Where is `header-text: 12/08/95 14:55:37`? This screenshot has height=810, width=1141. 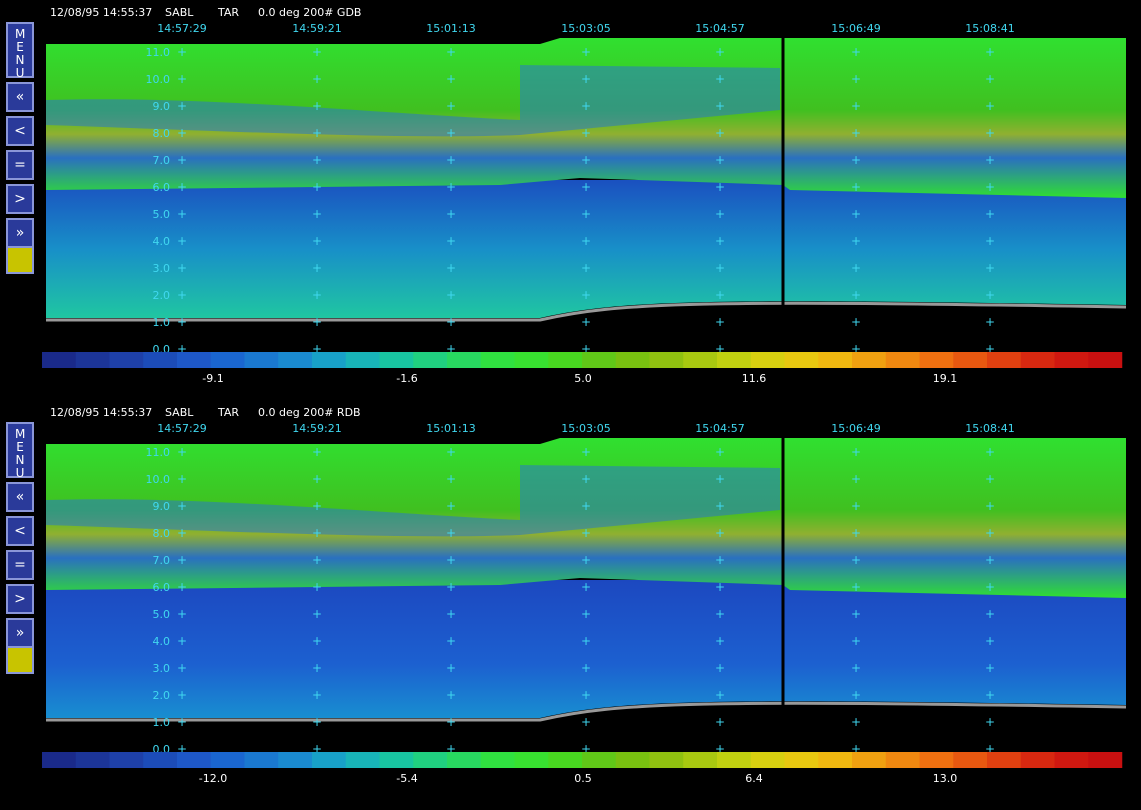 header-text: 12/08/95 14:55:37 is located at coordinates (101, 412).